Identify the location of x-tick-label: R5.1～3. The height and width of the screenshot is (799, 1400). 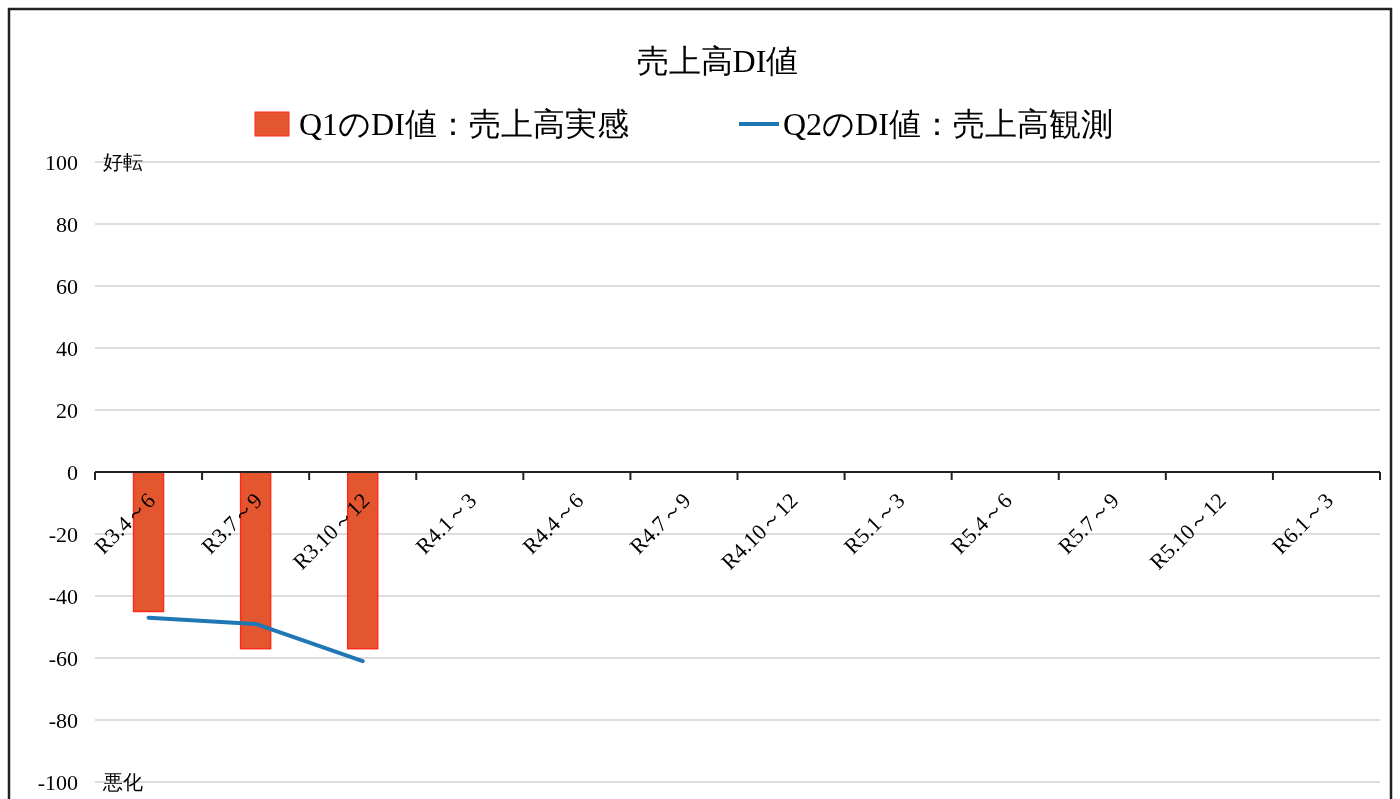
(874, 523).